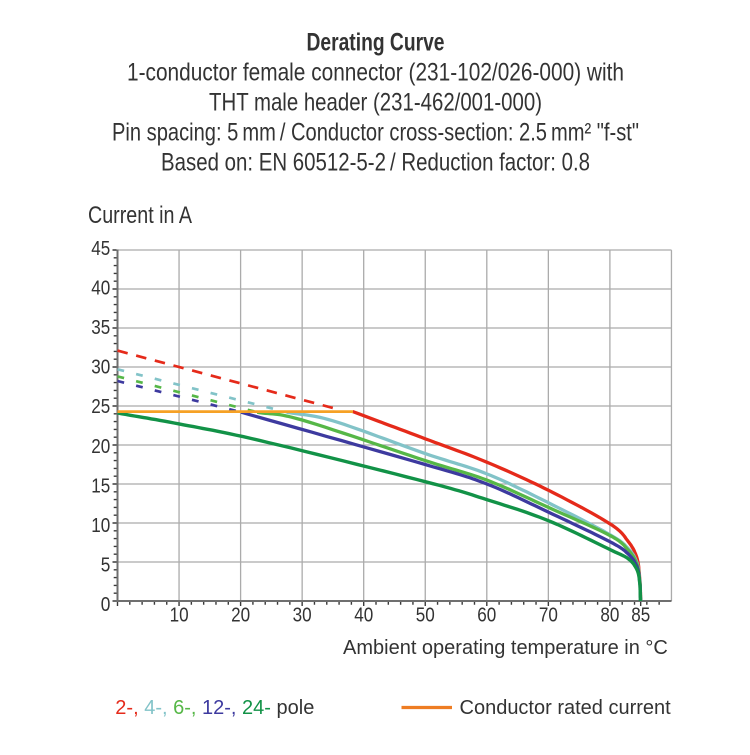 The image size is (750, 755). I want to click on svg-text: 15, so click(100, 486).